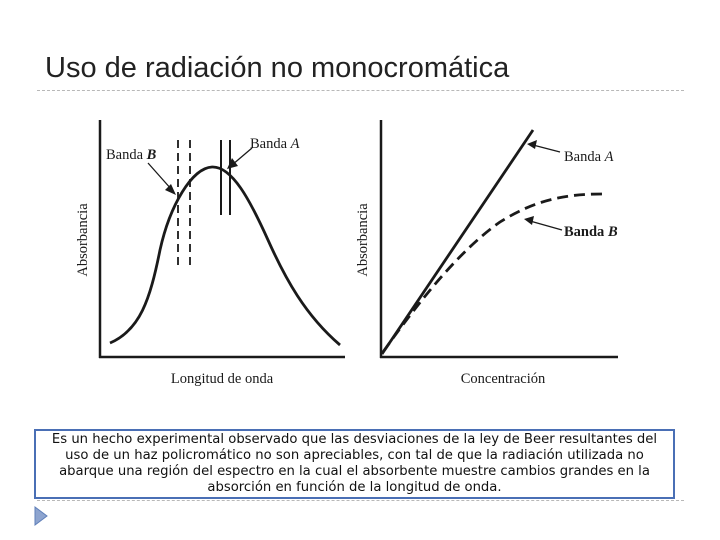 Image resolution: width=720 pixels, height=540 pixels. What do you see at coordinates (225, 256) in the screenshot?
I see `absorption-band-curve` at bounding box center [225, 256].